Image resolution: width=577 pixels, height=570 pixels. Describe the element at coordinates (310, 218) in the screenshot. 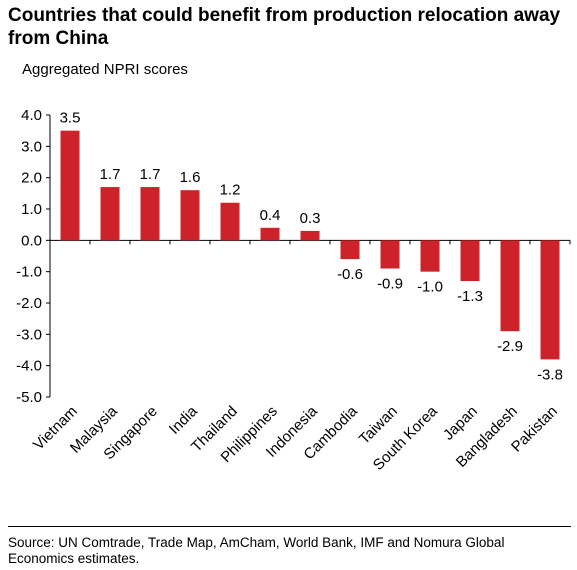

I see `data-label: 0.3` at that location.